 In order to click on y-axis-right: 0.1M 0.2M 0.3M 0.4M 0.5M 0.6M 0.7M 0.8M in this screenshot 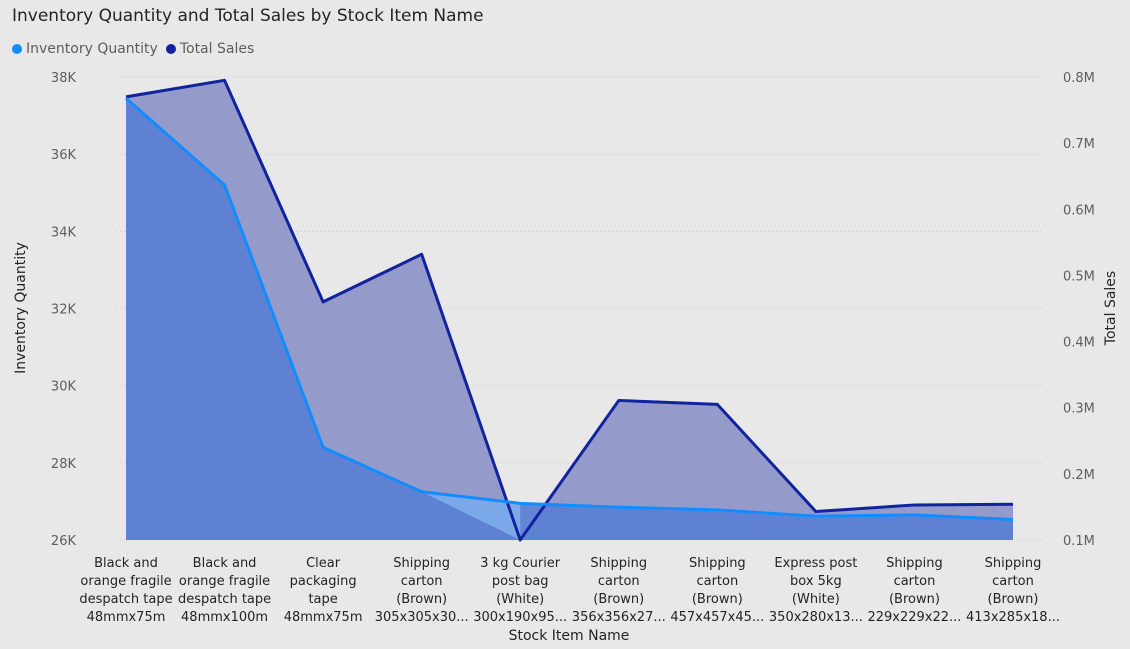, I will do `click(1079, 310)`.